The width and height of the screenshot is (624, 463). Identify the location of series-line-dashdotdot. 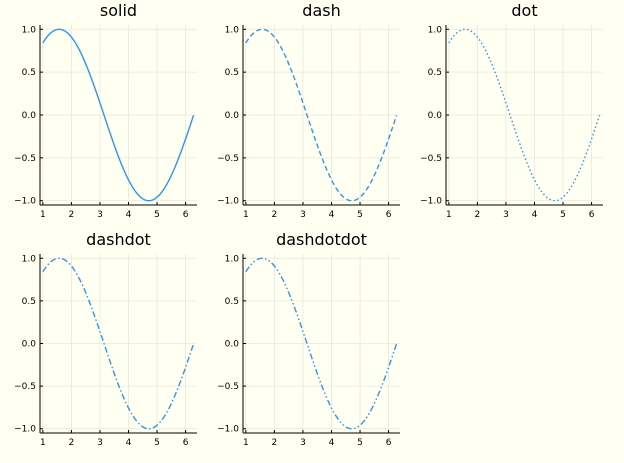
(321, 343).